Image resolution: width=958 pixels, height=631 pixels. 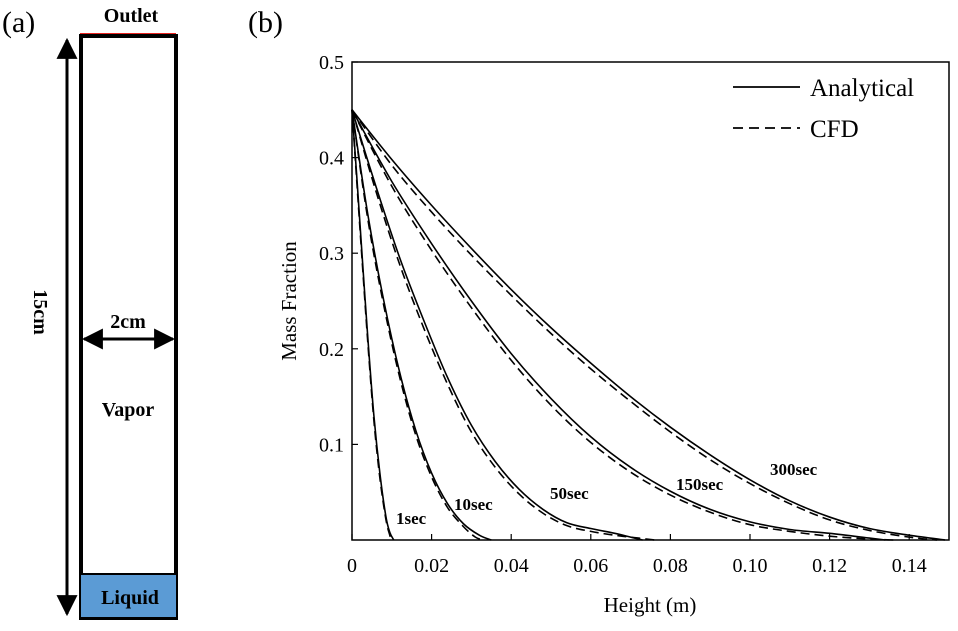 What do you see at coordinates (265, 22) in the screenshot?
I see `panel-b-label: (b)` at bounding box center [265, 22].